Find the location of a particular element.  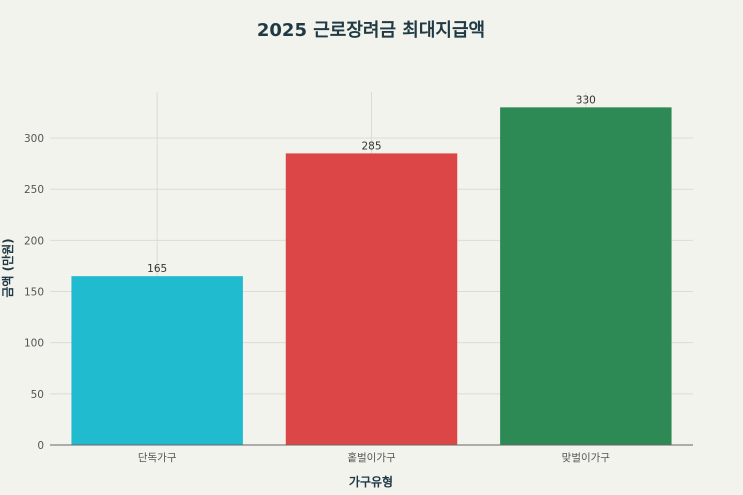

x-tick-label: 홑벌이가구 is located at coordinates (371, 457).